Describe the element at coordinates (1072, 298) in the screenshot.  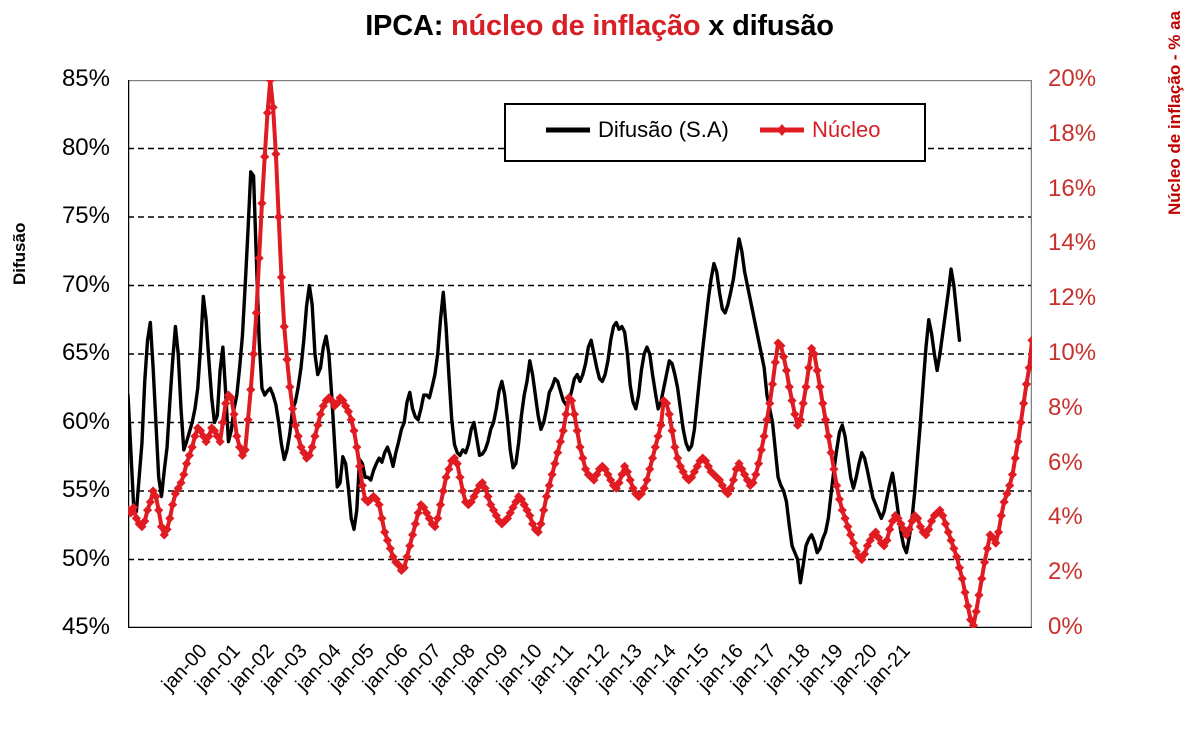
I see `right-axis-tick-label: 12%` at that location.